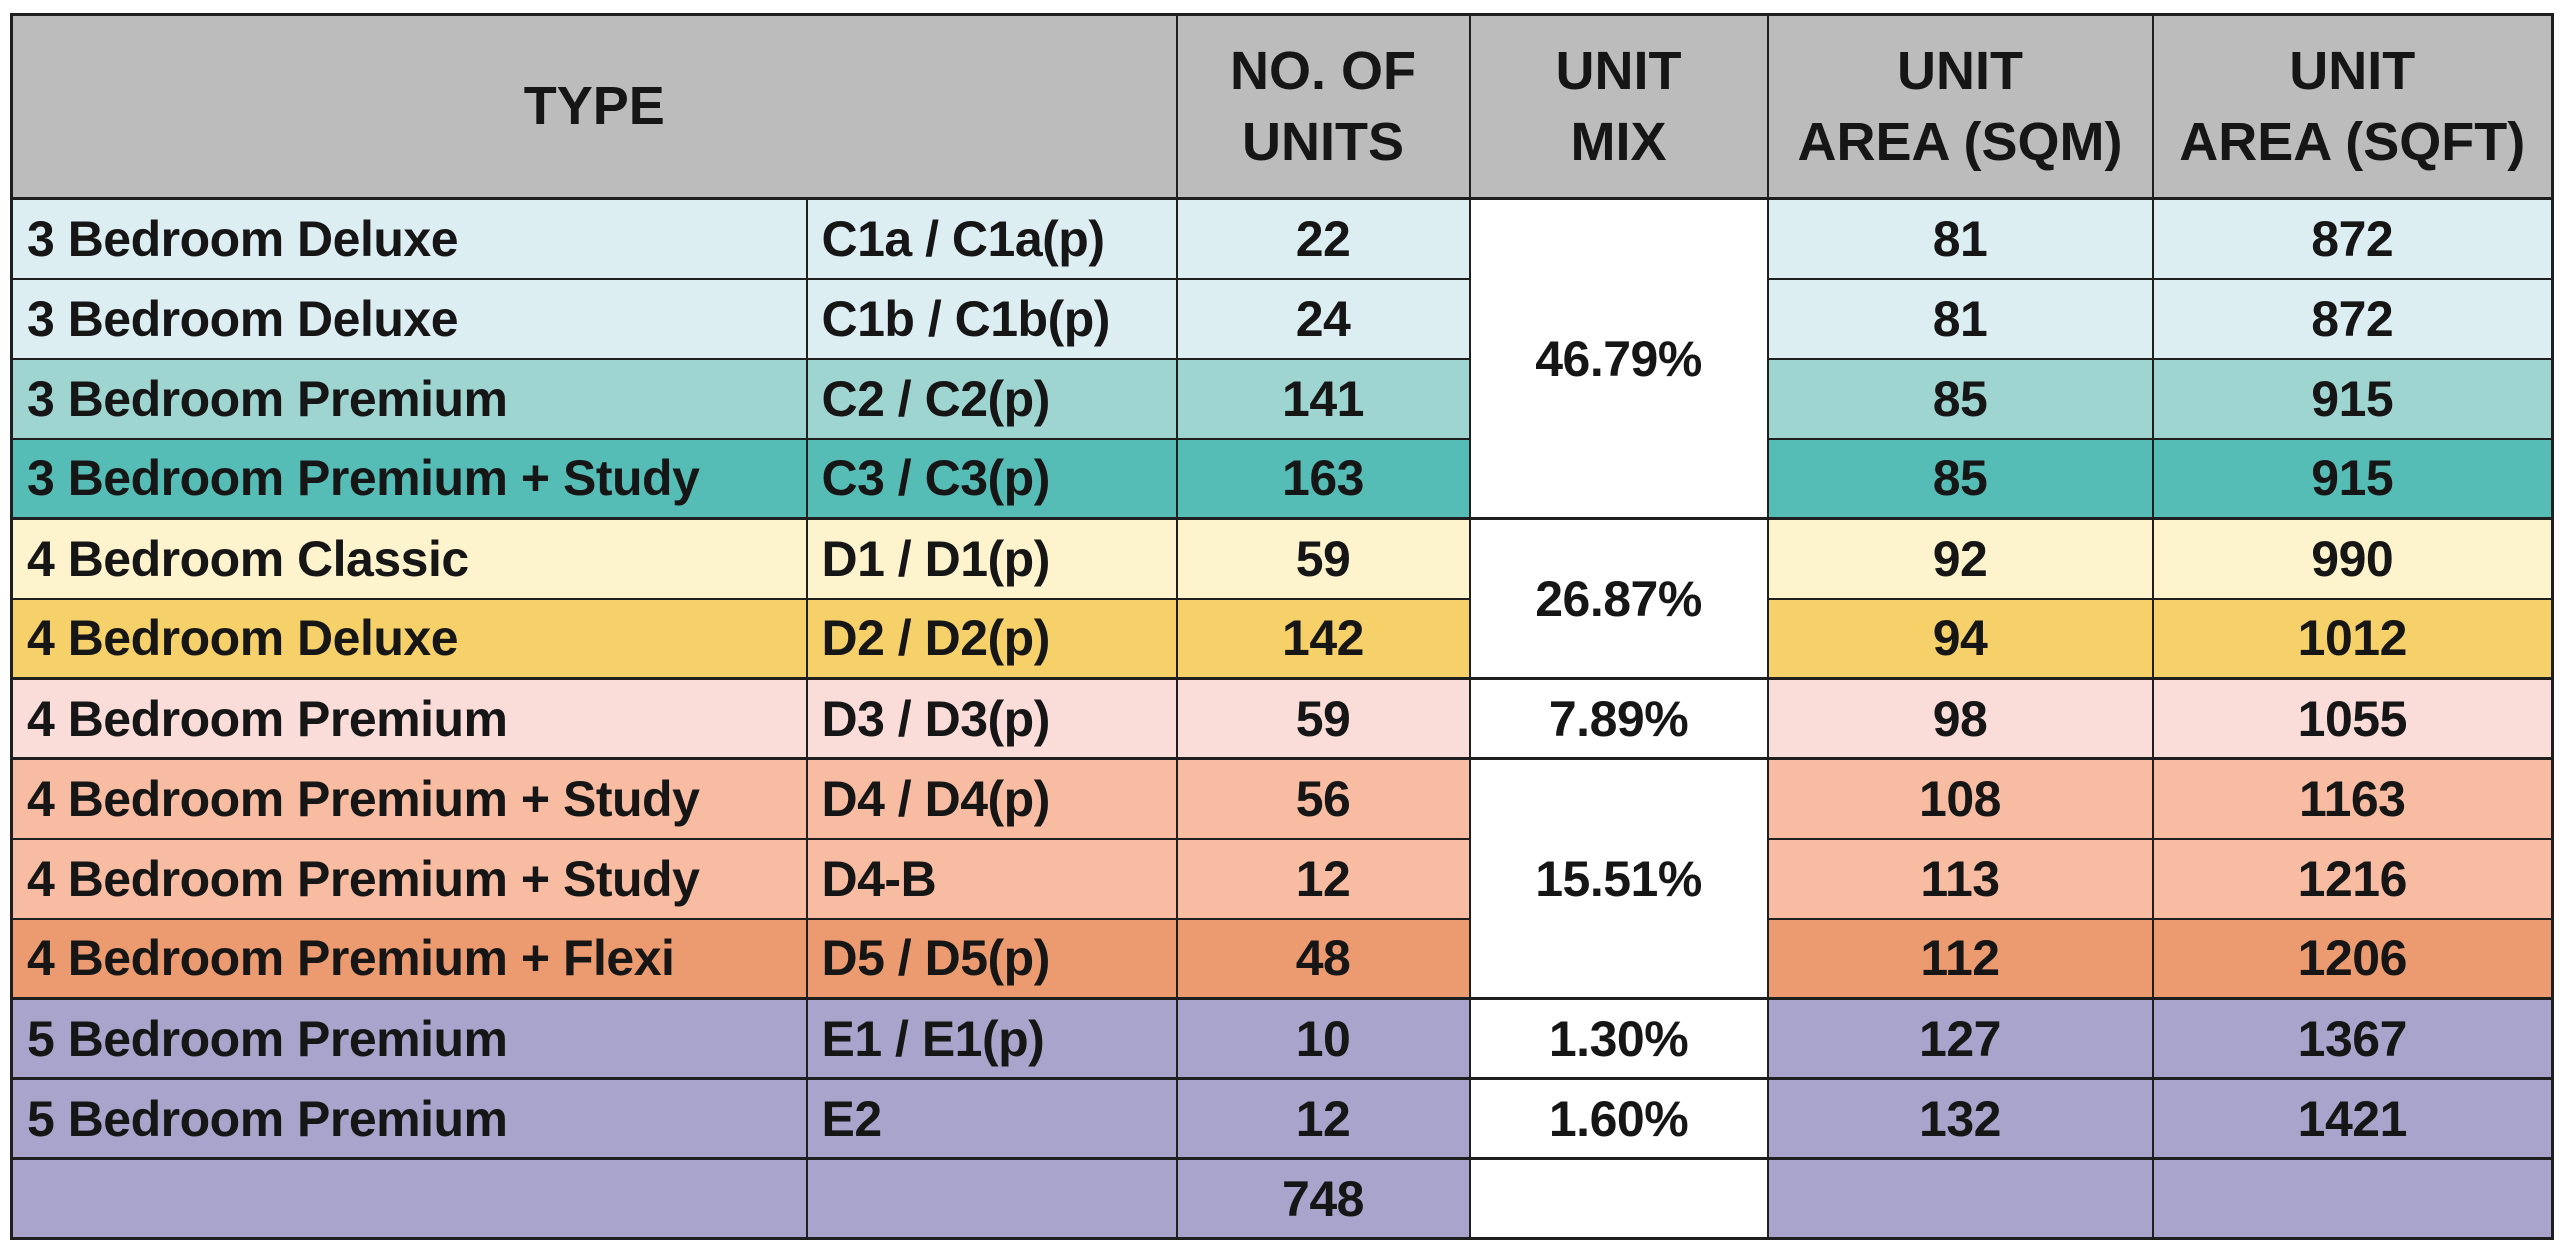 Image resolution: width=2560 pixels, height=1256 pixels. Describe the element at coordinates (1618, 718) in the screenshot. I see `unit-mix-cell: 7.89%` at that location.